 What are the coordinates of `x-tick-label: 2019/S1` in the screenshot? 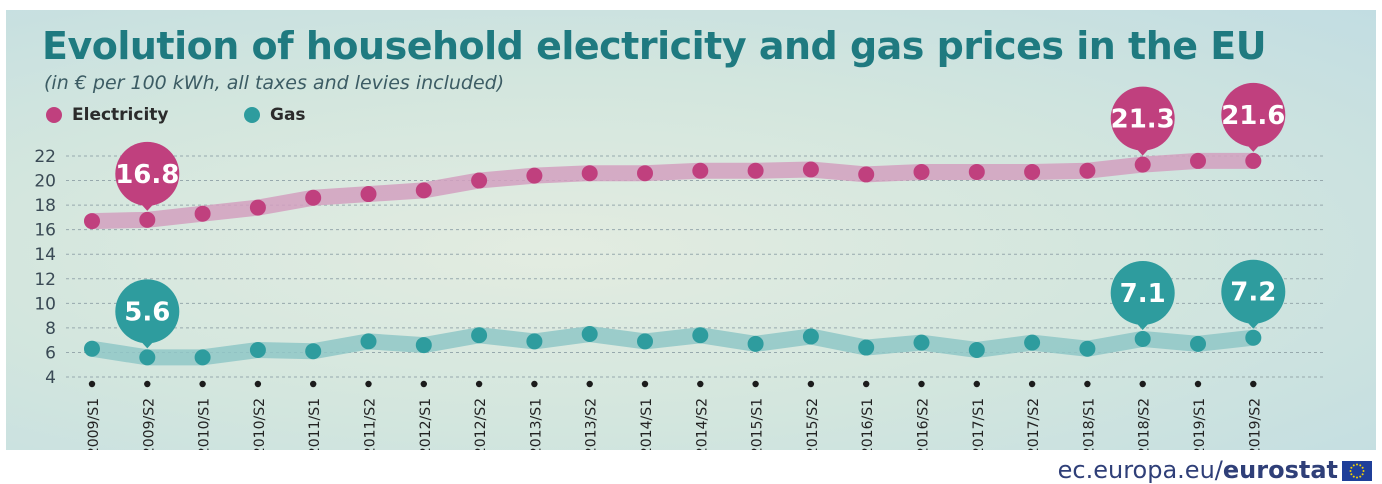 It's located at (1200, 424).